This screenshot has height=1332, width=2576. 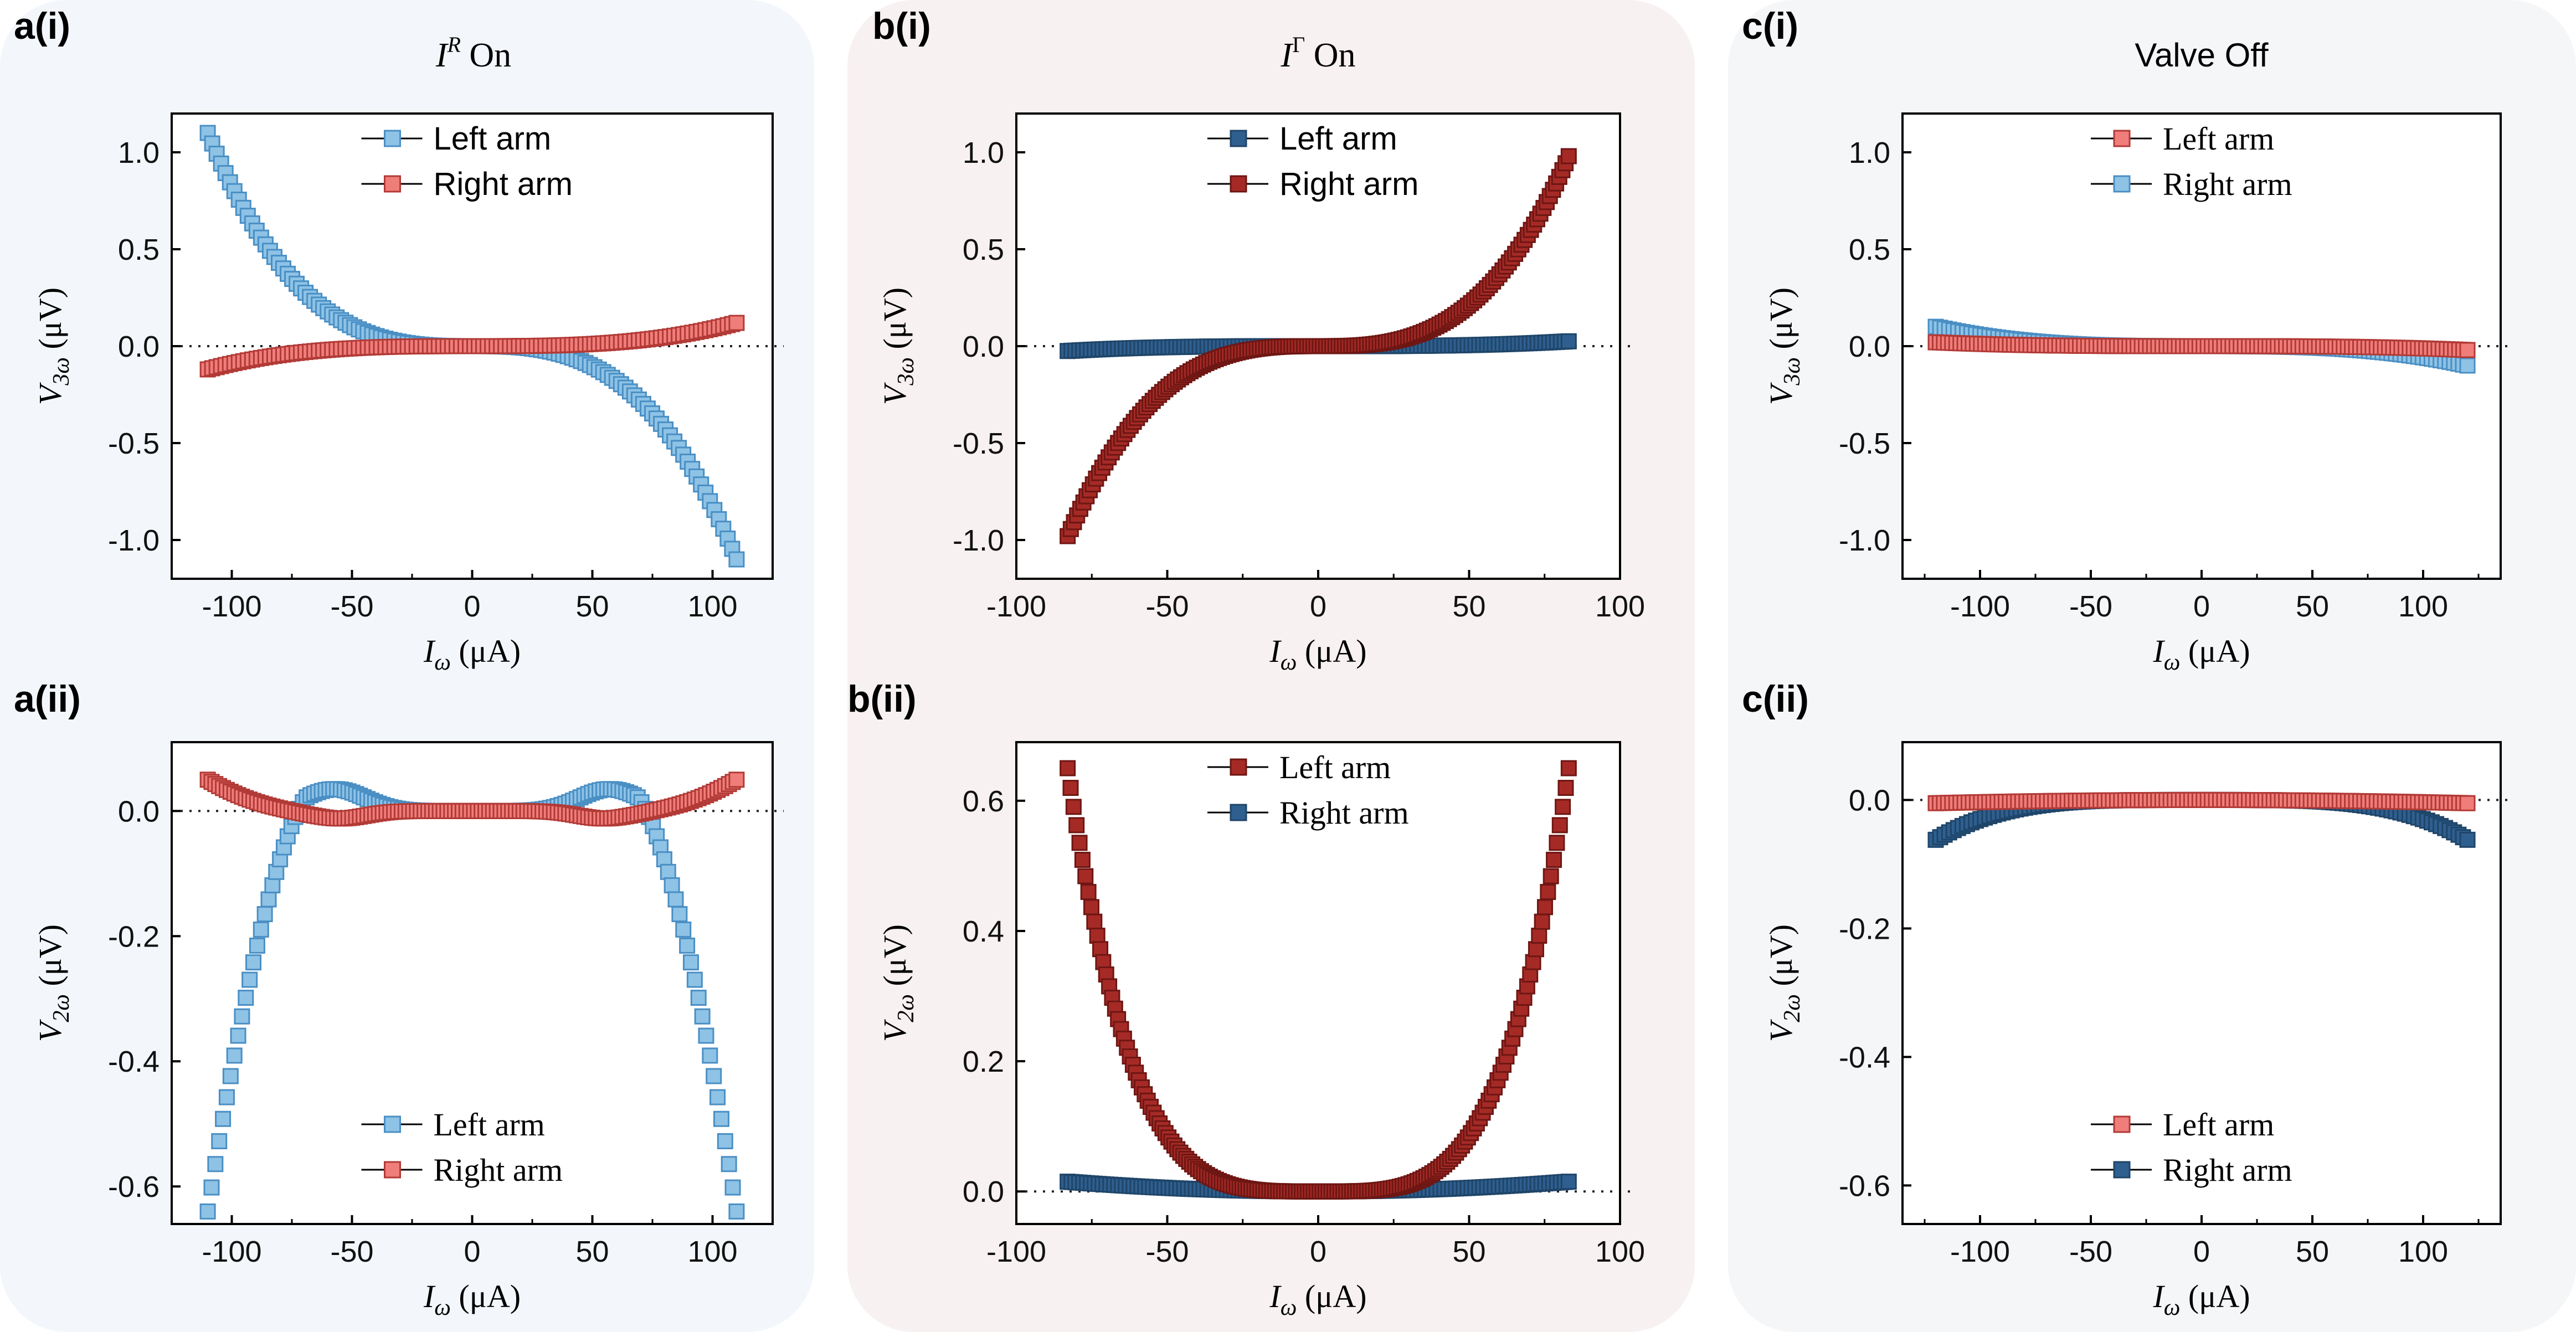 What do you see at coordinates (1318, 607) in the screenshot?
I see `x-tick-label: 0` at bounding box center [1318, 607].